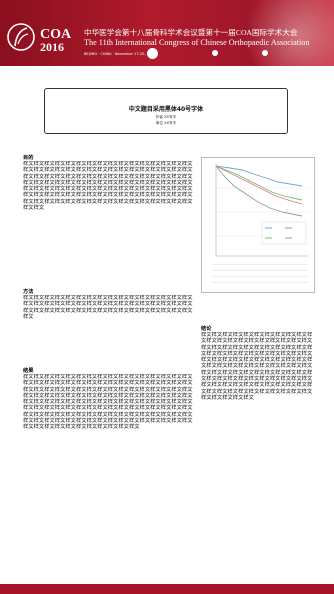 The width and height of the screenshot is (334, 594). Describe the element at coordinates (206, 329) in the screenshot. I see `heading-conclusion: 结论` at that location.